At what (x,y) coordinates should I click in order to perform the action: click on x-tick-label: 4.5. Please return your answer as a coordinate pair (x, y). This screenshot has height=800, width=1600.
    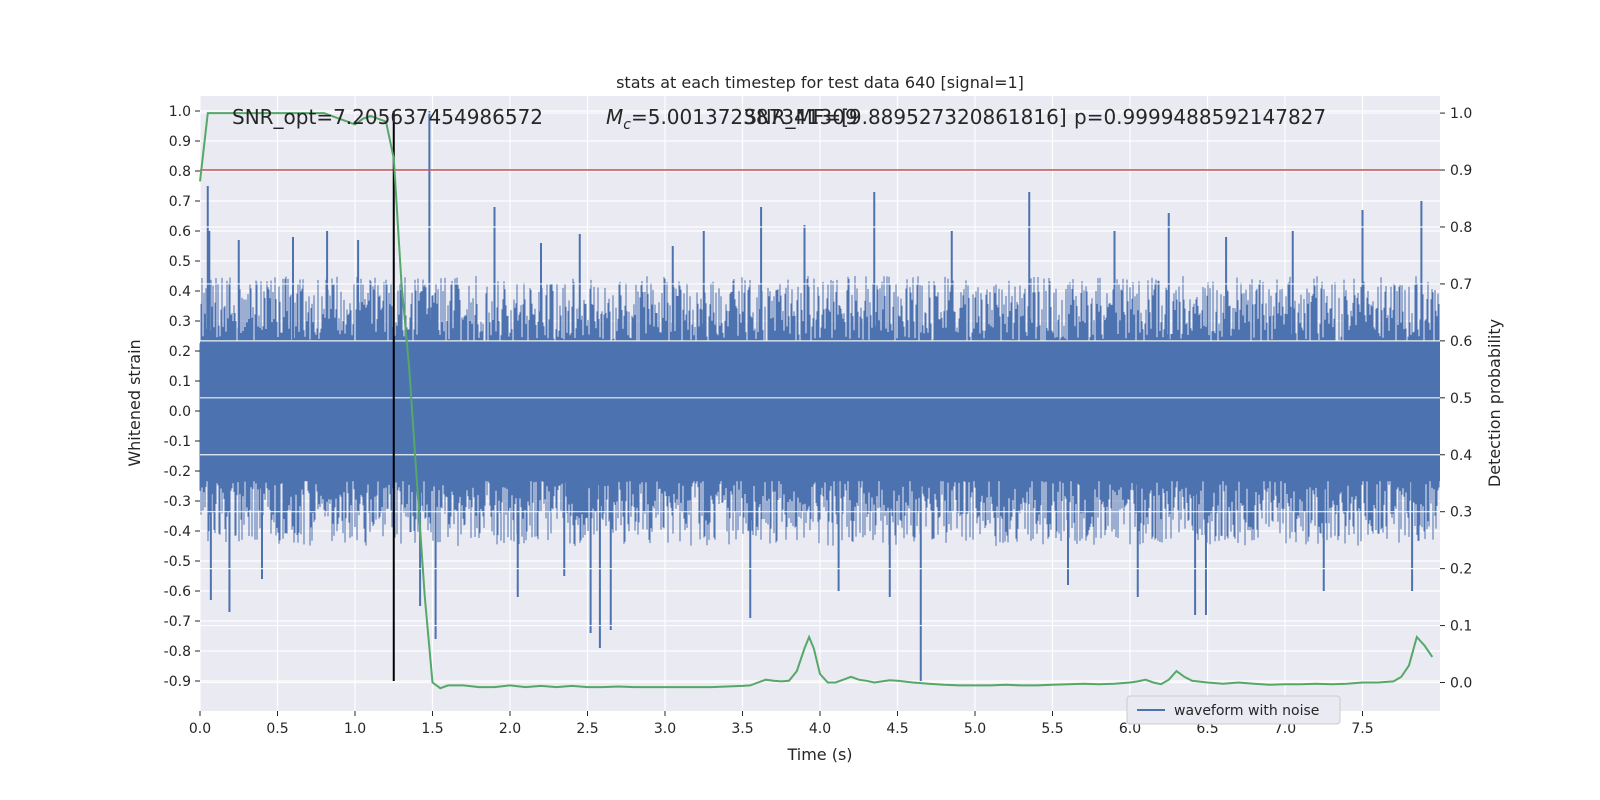
    Looking at the image, I should click on (897, 729).